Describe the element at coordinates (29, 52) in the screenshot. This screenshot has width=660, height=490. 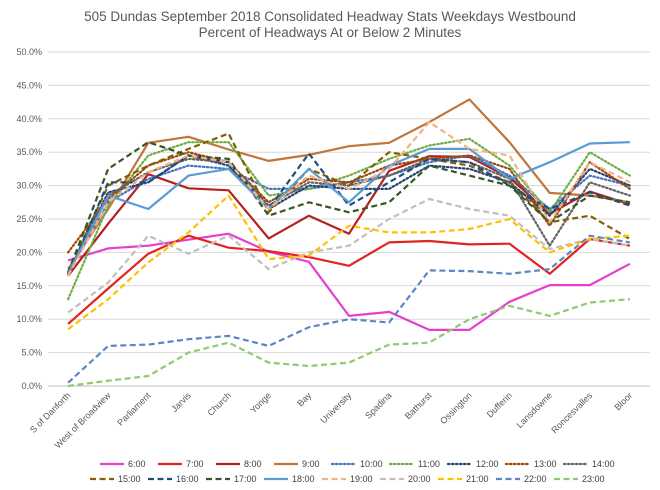
I see `y-tick-label: 50.0%` at that location.